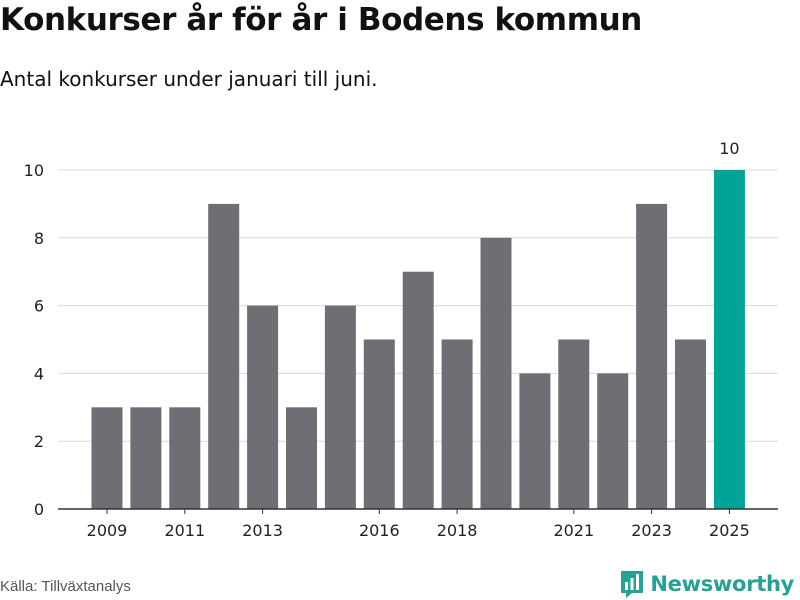 The width and height of the screenshot is (800, 600). Describe the element at coordinates (301, 458) in the screenshot. I see `bar-2014` at that location.